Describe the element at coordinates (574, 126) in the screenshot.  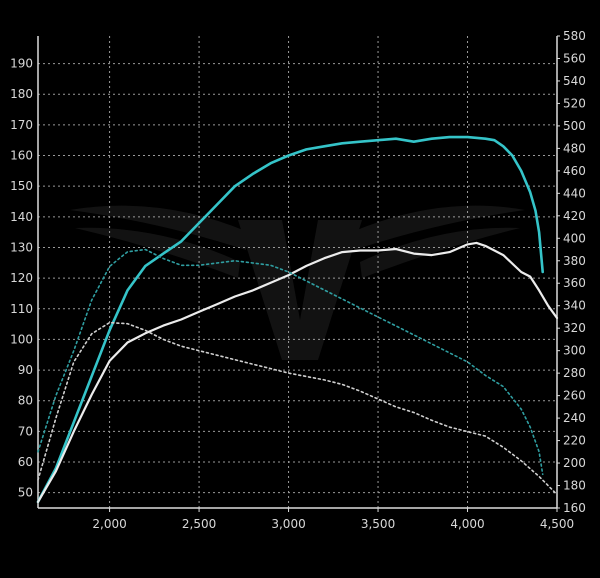
I see `y2-tick-label: 500` at that location.